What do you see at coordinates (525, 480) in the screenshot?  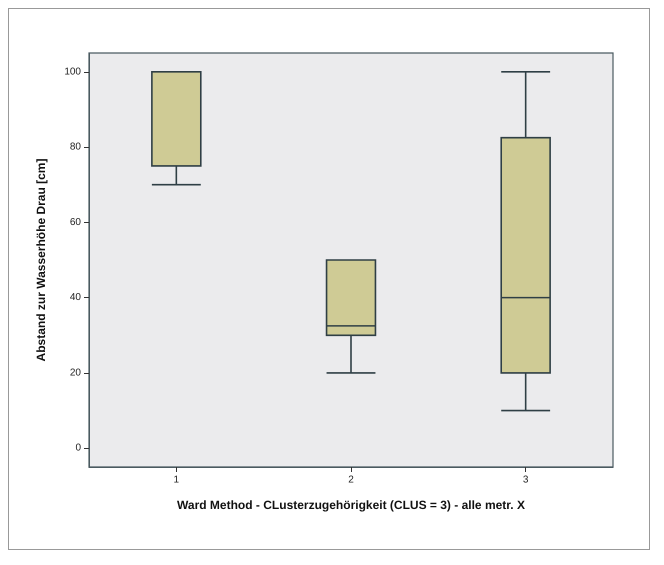 I see `x-tick-label: 3` at bounding box center [525, 480].